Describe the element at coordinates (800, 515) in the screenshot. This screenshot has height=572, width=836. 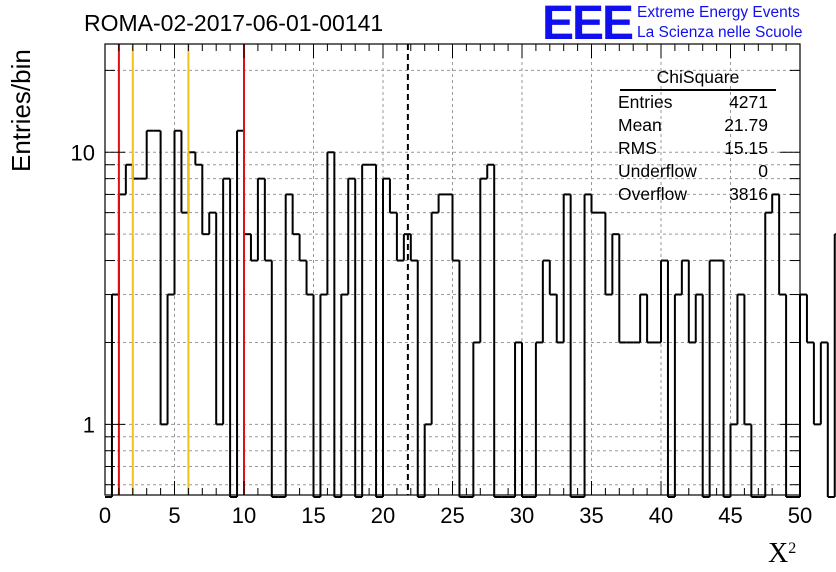
I see `x-tick-label: 50` at that location.